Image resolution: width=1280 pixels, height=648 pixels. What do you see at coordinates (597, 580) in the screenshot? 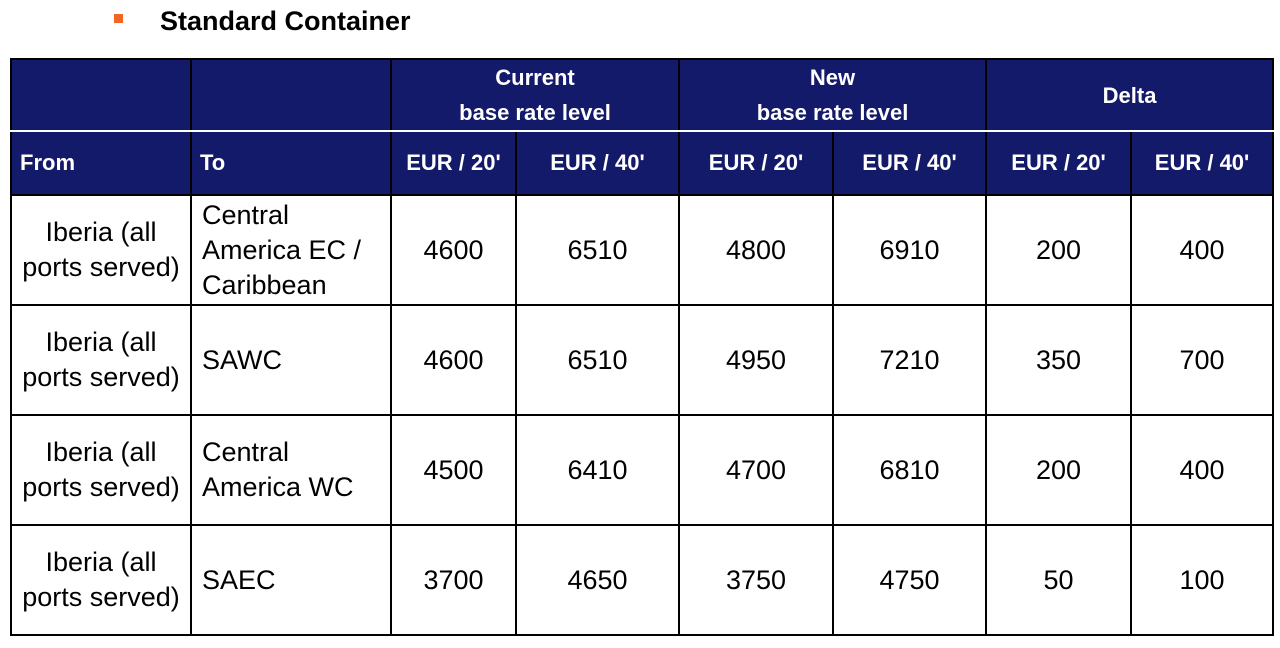
I see `rate-cell: 4650` at bounding box center [597, 580].